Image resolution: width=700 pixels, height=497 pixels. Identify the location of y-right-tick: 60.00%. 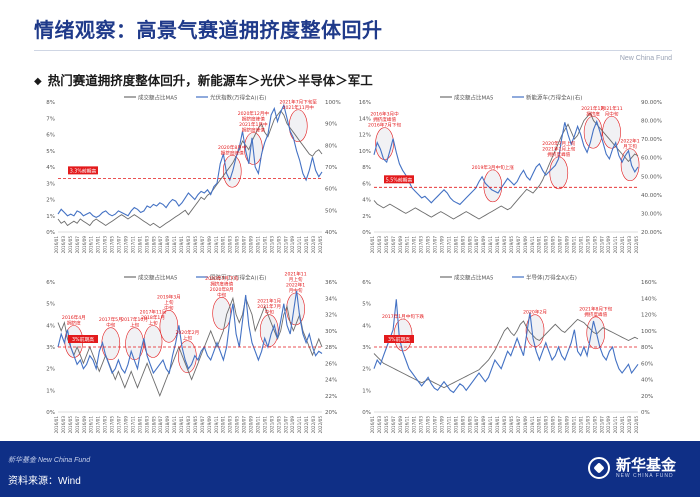
(651, 159).